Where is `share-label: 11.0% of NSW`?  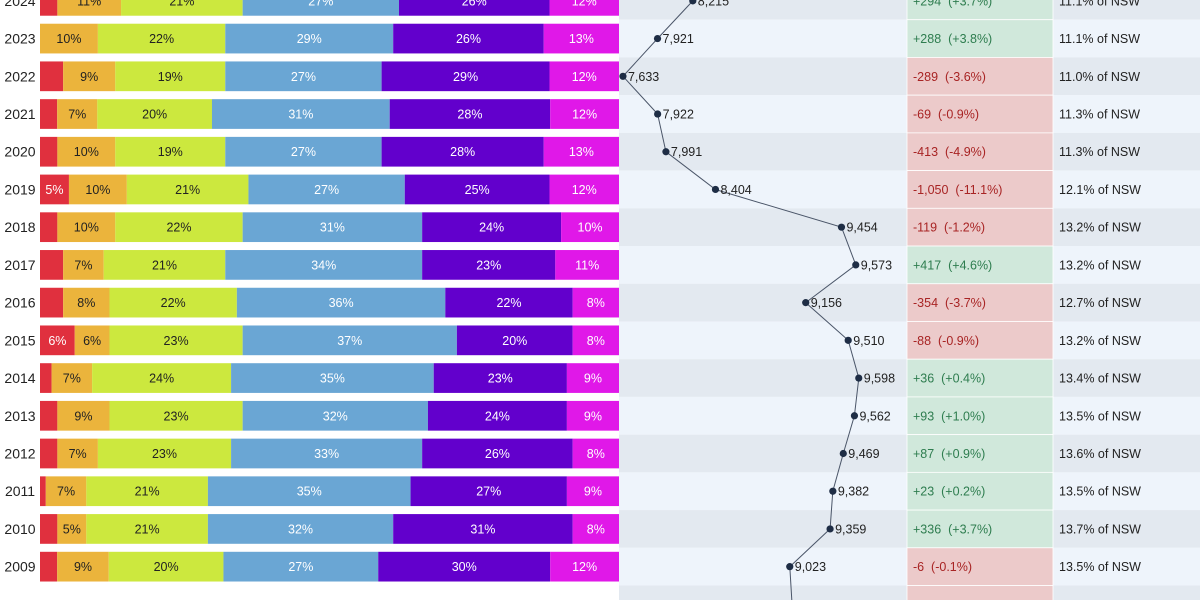 share-label: 11.0% of NSW is located at coordinates (1099, 77).